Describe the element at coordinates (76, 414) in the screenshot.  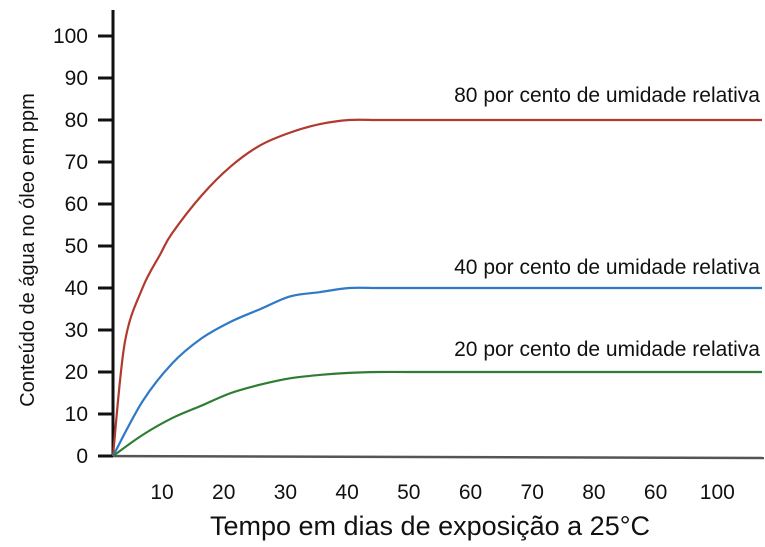
I see `y-tick-label: 10` at that location.